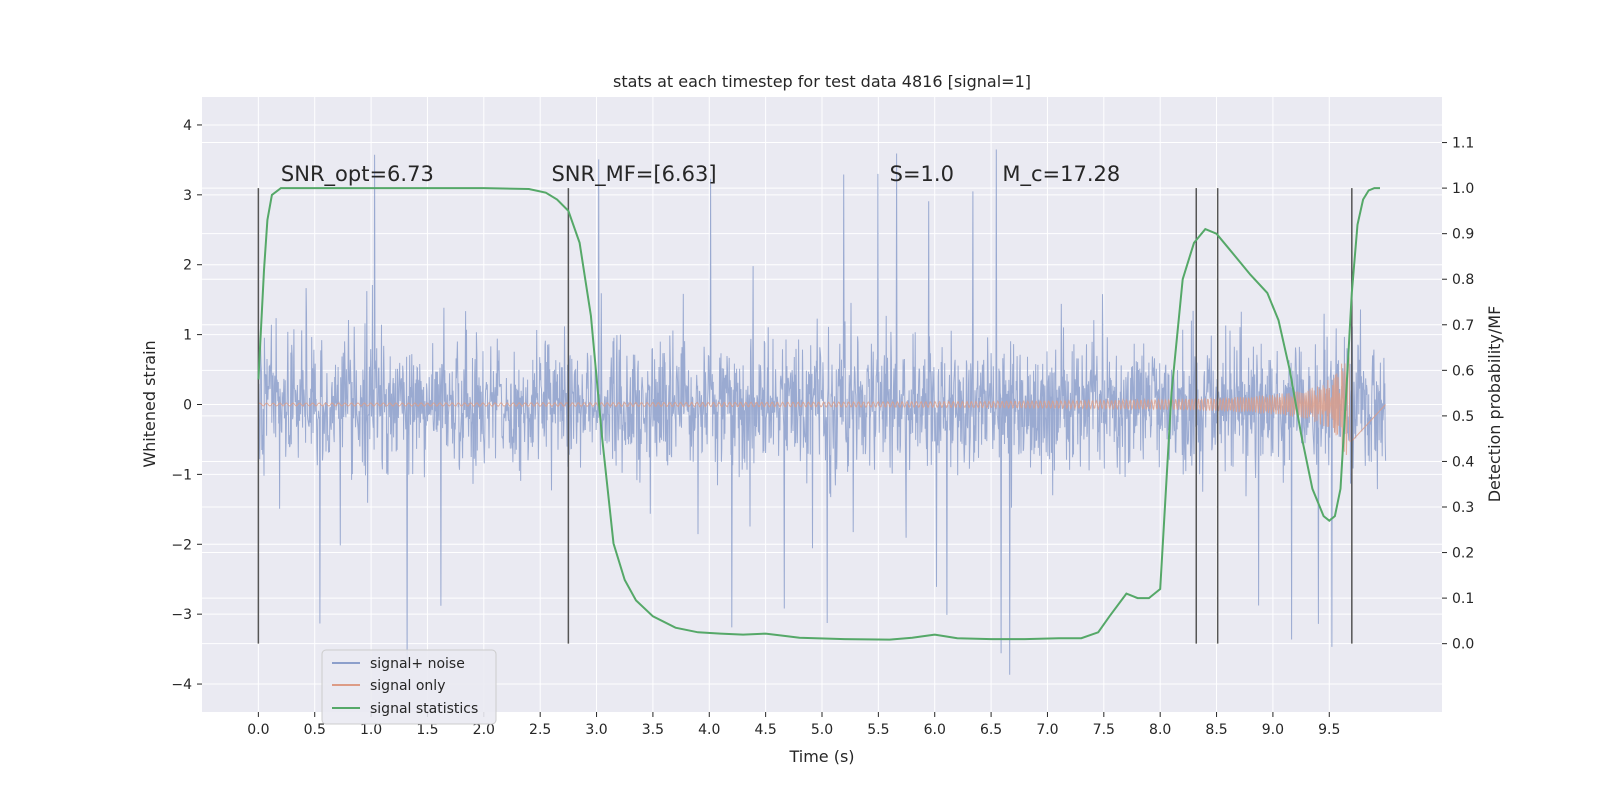 This screenshot has width=1600, height=804. Describe the element at coordinates (315, 730) in the screenshot. I see `x-tick-label: 0.5` at that location.